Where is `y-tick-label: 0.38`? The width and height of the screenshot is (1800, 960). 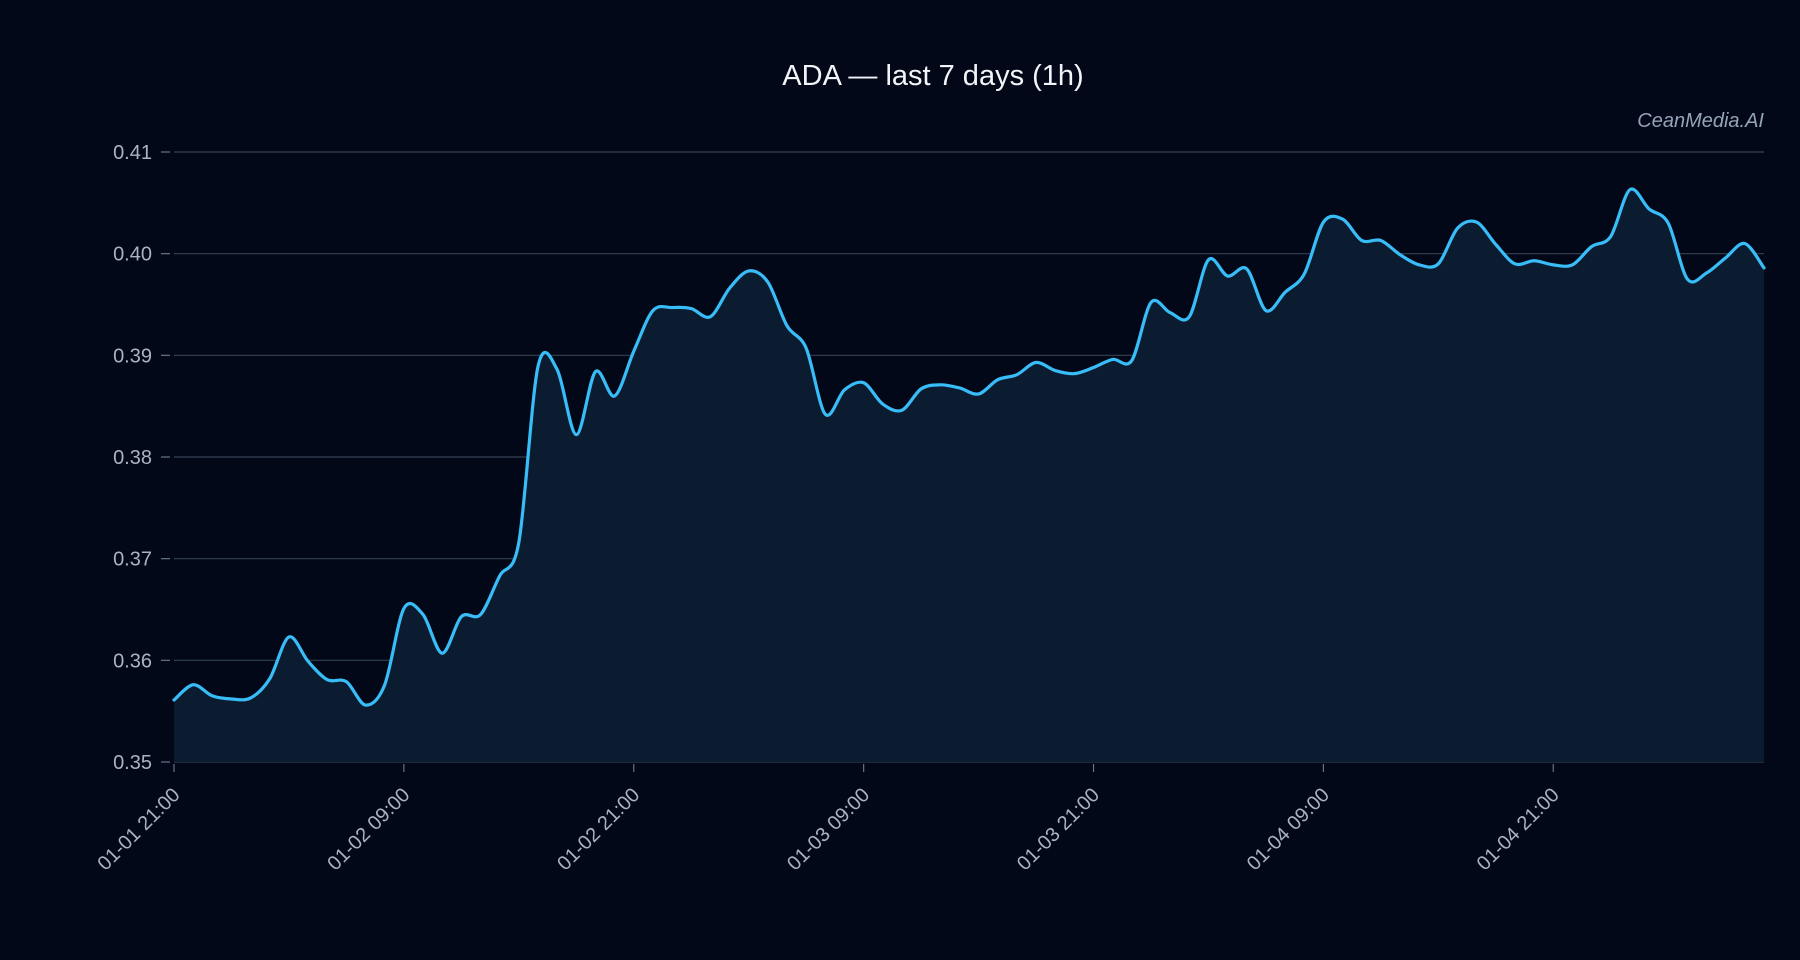
y-tick-label: 0.38 is located at coordinates (132, 458).